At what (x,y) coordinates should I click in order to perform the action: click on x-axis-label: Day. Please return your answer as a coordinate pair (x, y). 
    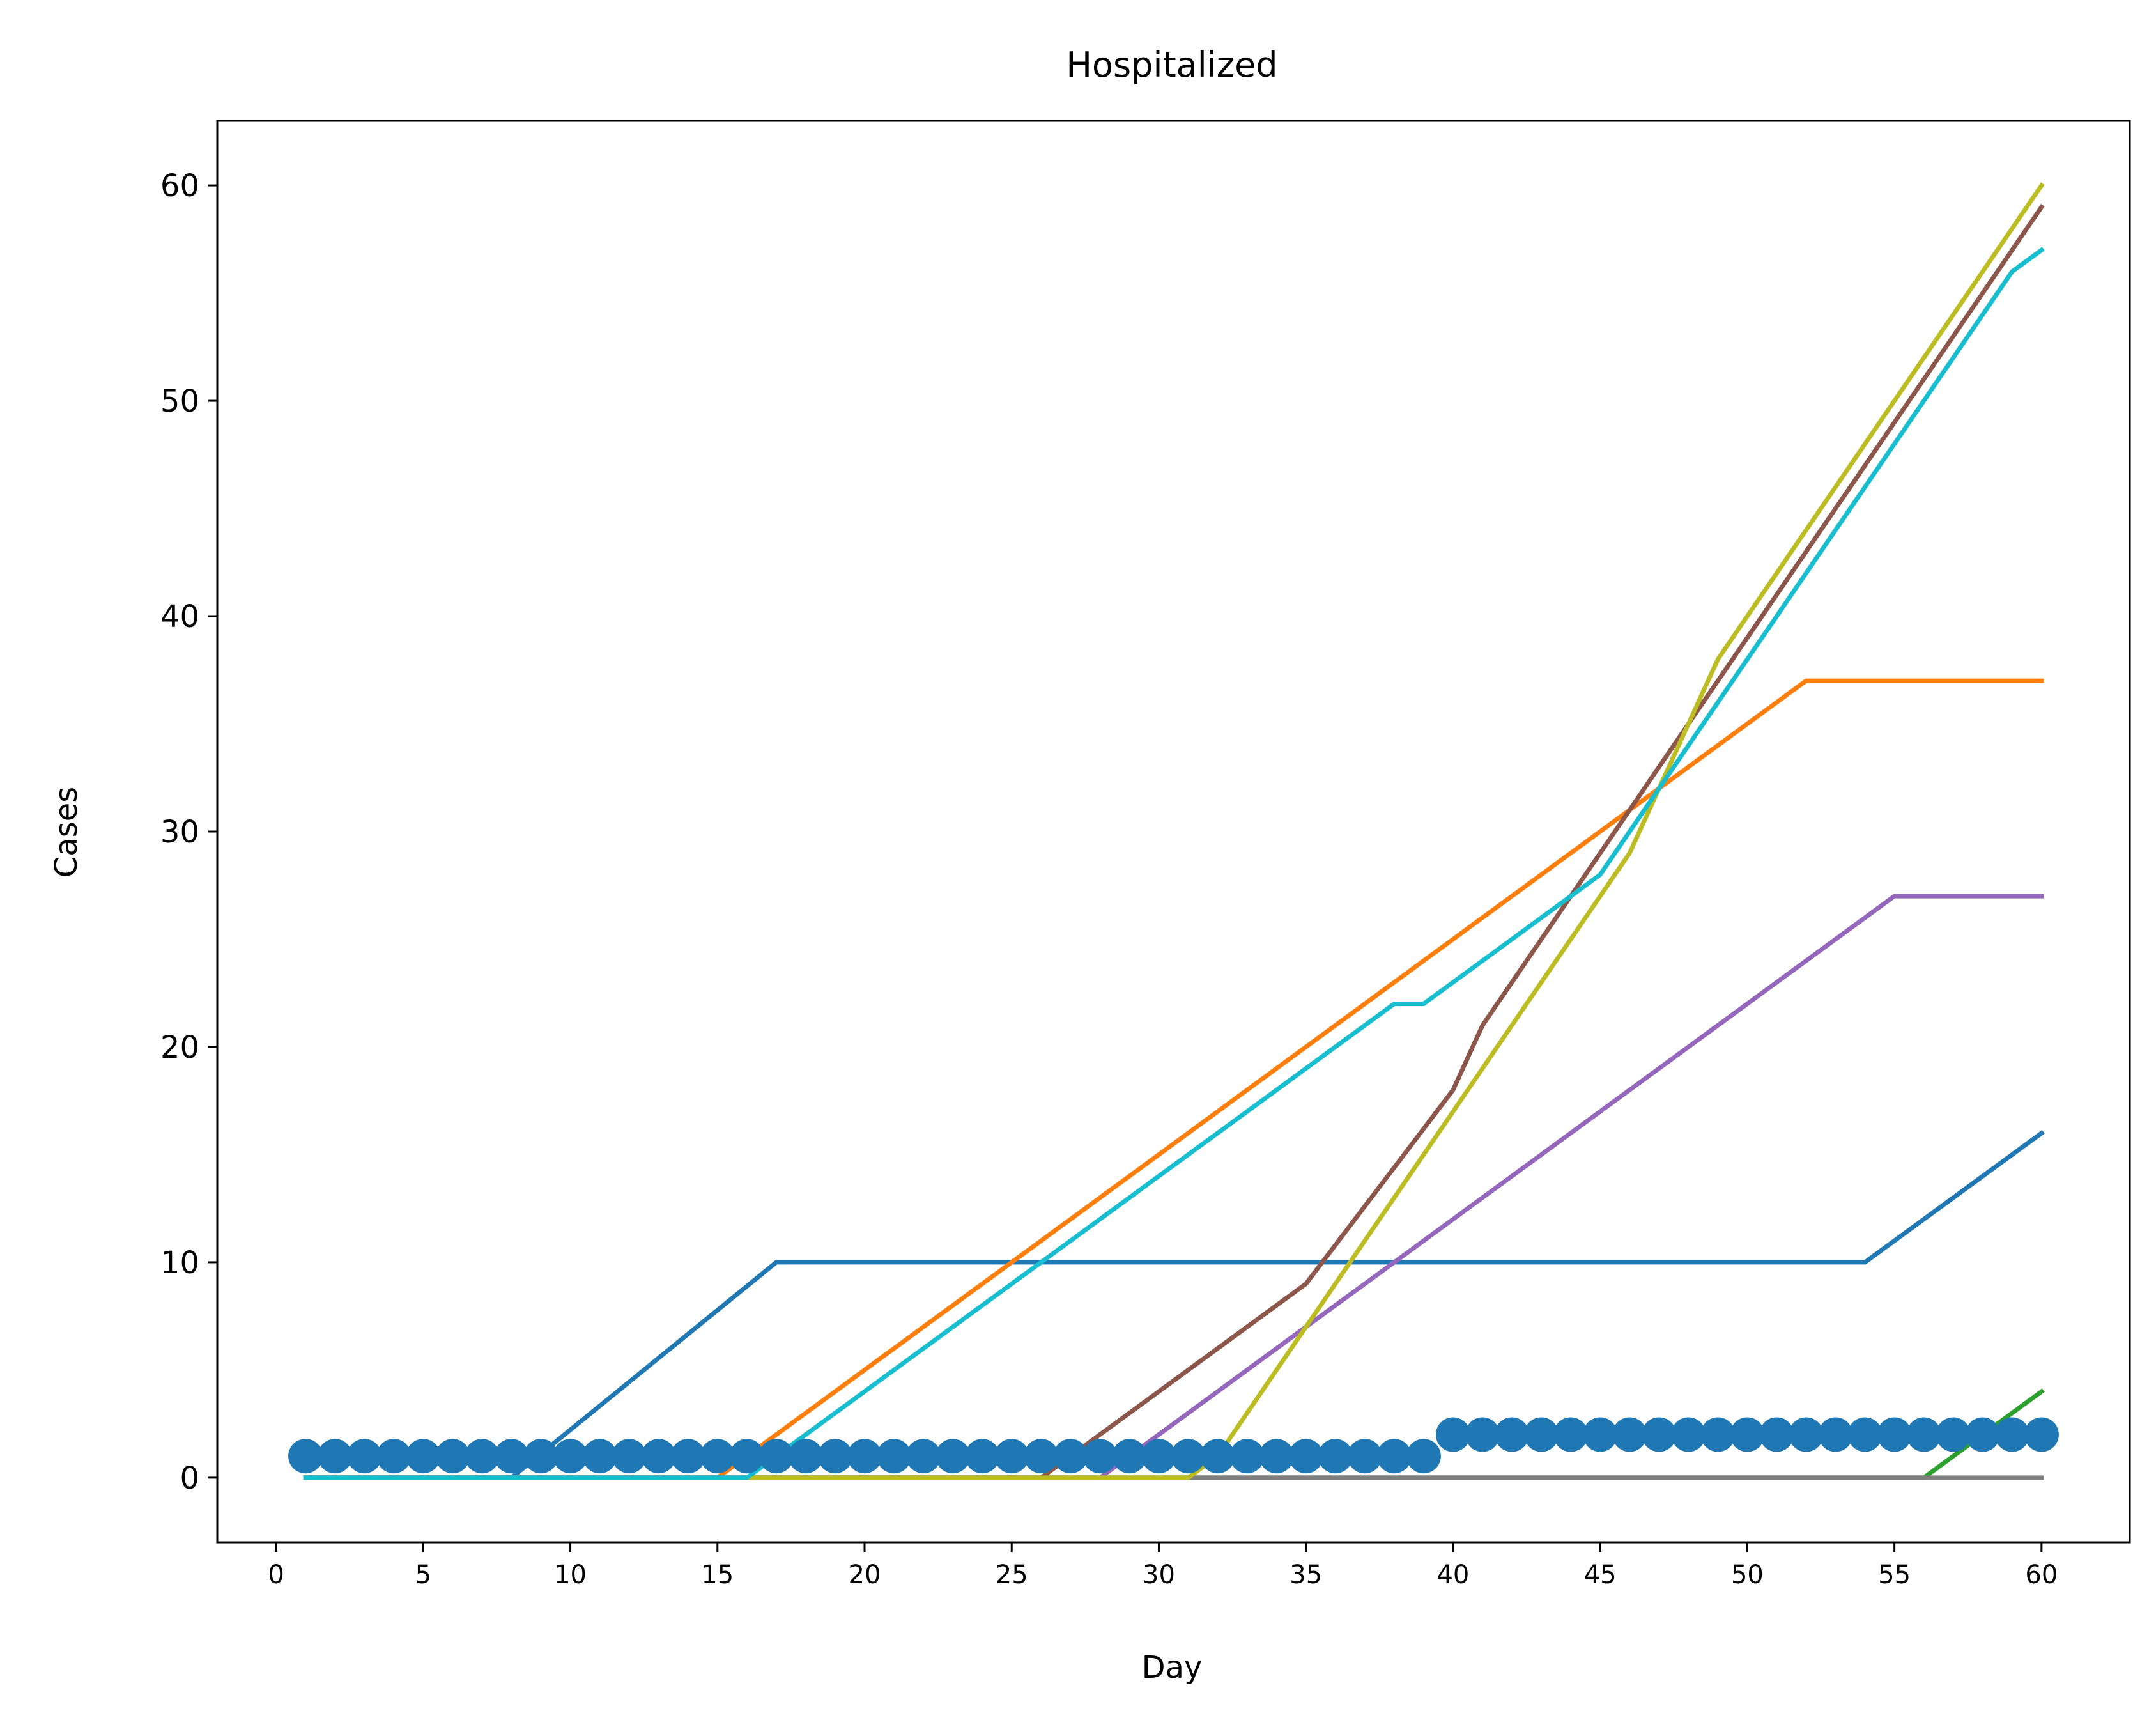
    Looking at the image, I should click on (1172, 1667).